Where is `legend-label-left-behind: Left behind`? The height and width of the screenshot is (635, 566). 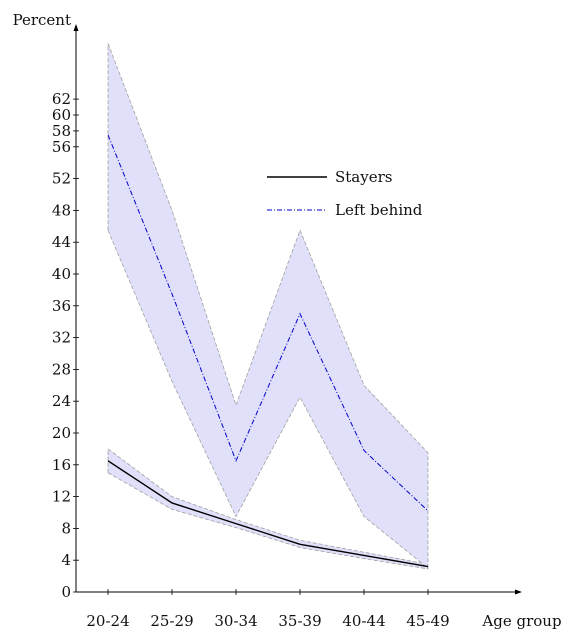 legend-label-left-behind: Left behind is located at coordinates (379, 210).